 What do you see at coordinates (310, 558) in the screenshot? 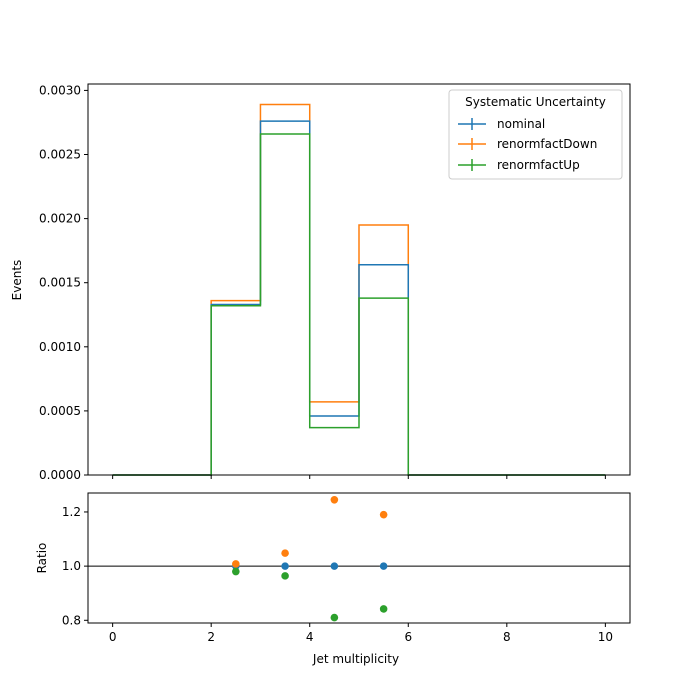
I see `ratio-points` at bounding box center [310, 558].